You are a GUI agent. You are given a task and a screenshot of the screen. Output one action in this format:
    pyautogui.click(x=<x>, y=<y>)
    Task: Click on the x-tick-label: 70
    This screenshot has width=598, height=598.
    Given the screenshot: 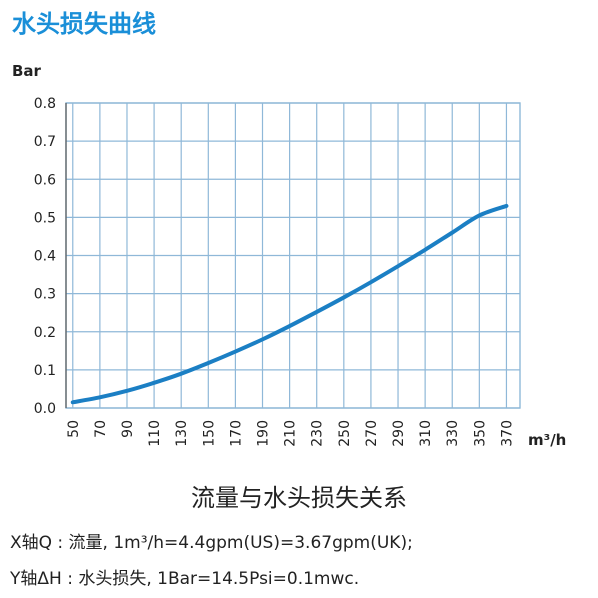 What is the action you would take?
    pyautogui.click(x=101, y=429)
    